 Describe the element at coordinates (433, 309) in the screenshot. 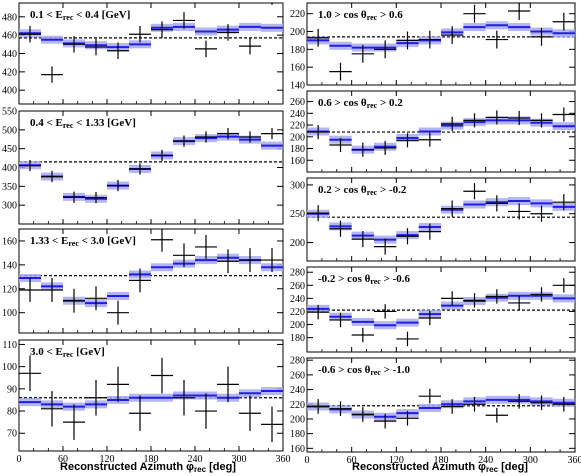

I see `chart-panel-8: 180 200 220 240 260 280 -0.2 > cos θrec > -0.6` at that location.